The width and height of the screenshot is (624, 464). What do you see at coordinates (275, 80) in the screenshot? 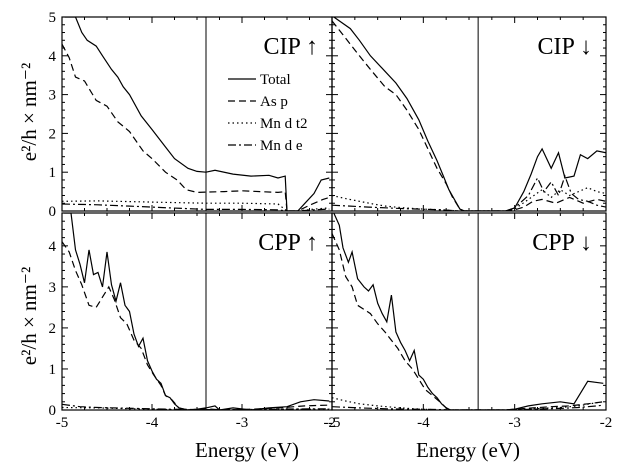
I see `legend-label-total: Total` at bounding box center [275, 80].